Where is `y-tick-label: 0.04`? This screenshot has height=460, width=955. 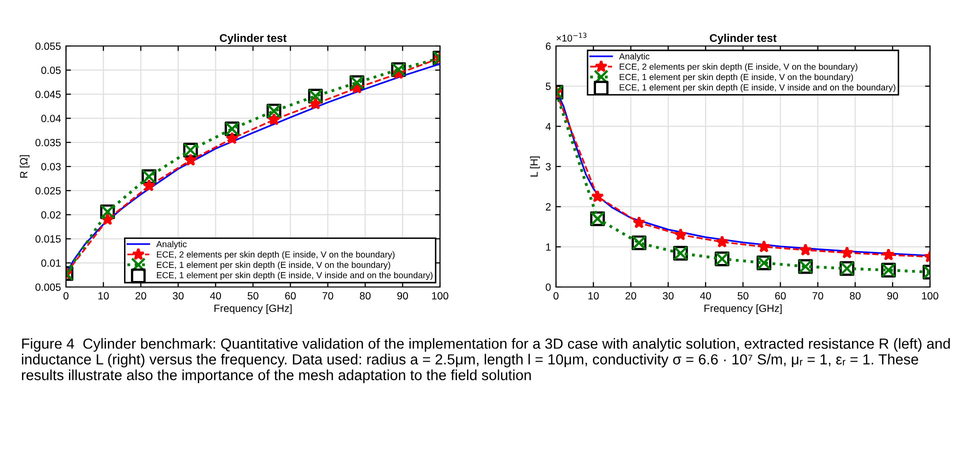
y-tick-label: 0.04 is located at coordinates (51, 118).